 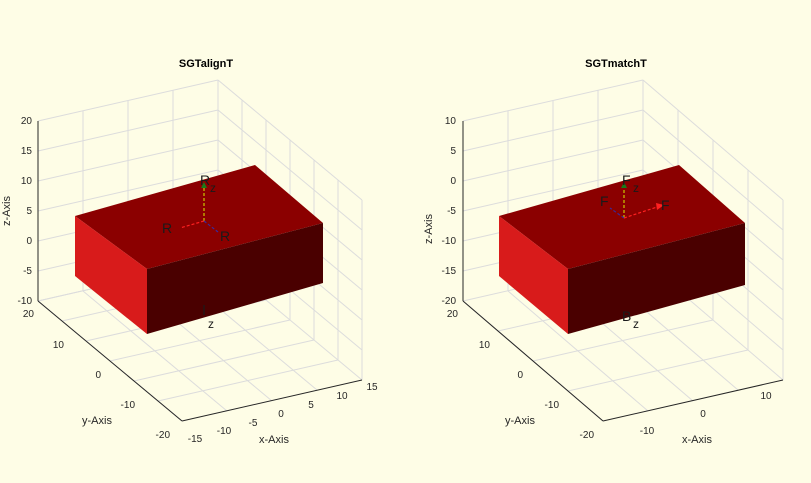 I want to click on box-top-face, so click(x=199, y=217).